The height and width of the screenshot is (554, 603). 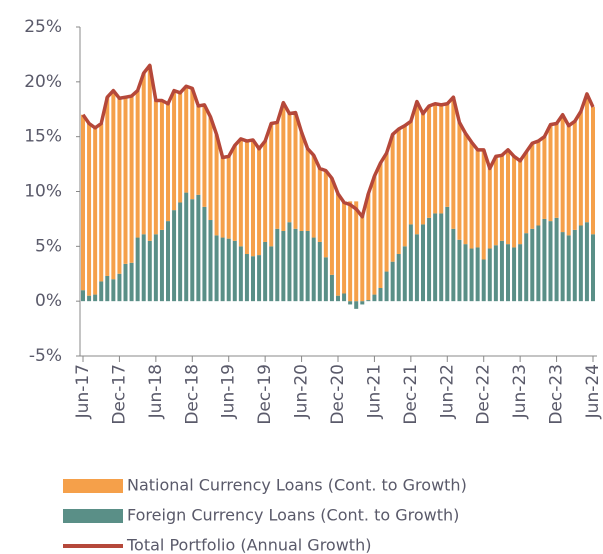 I want to click on x-tick-label: Jun-19, so click(x=229, y=391).